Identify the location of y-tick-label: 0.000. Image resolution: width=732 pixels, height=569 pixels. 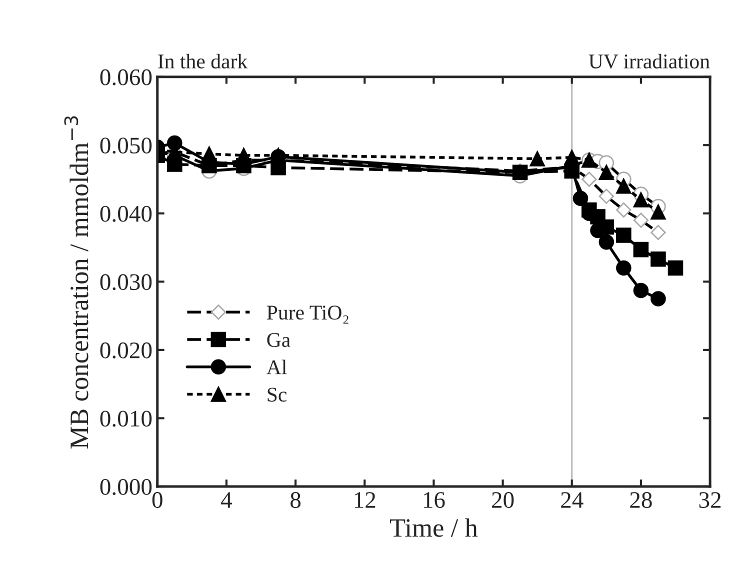
(126, 487).